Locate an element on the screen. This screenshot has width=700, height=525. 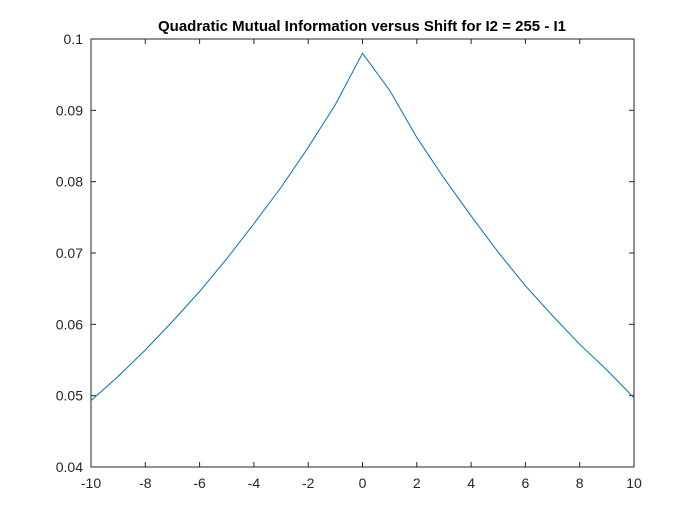
x-tick-label: -6 is located at coordinates (199, 483).